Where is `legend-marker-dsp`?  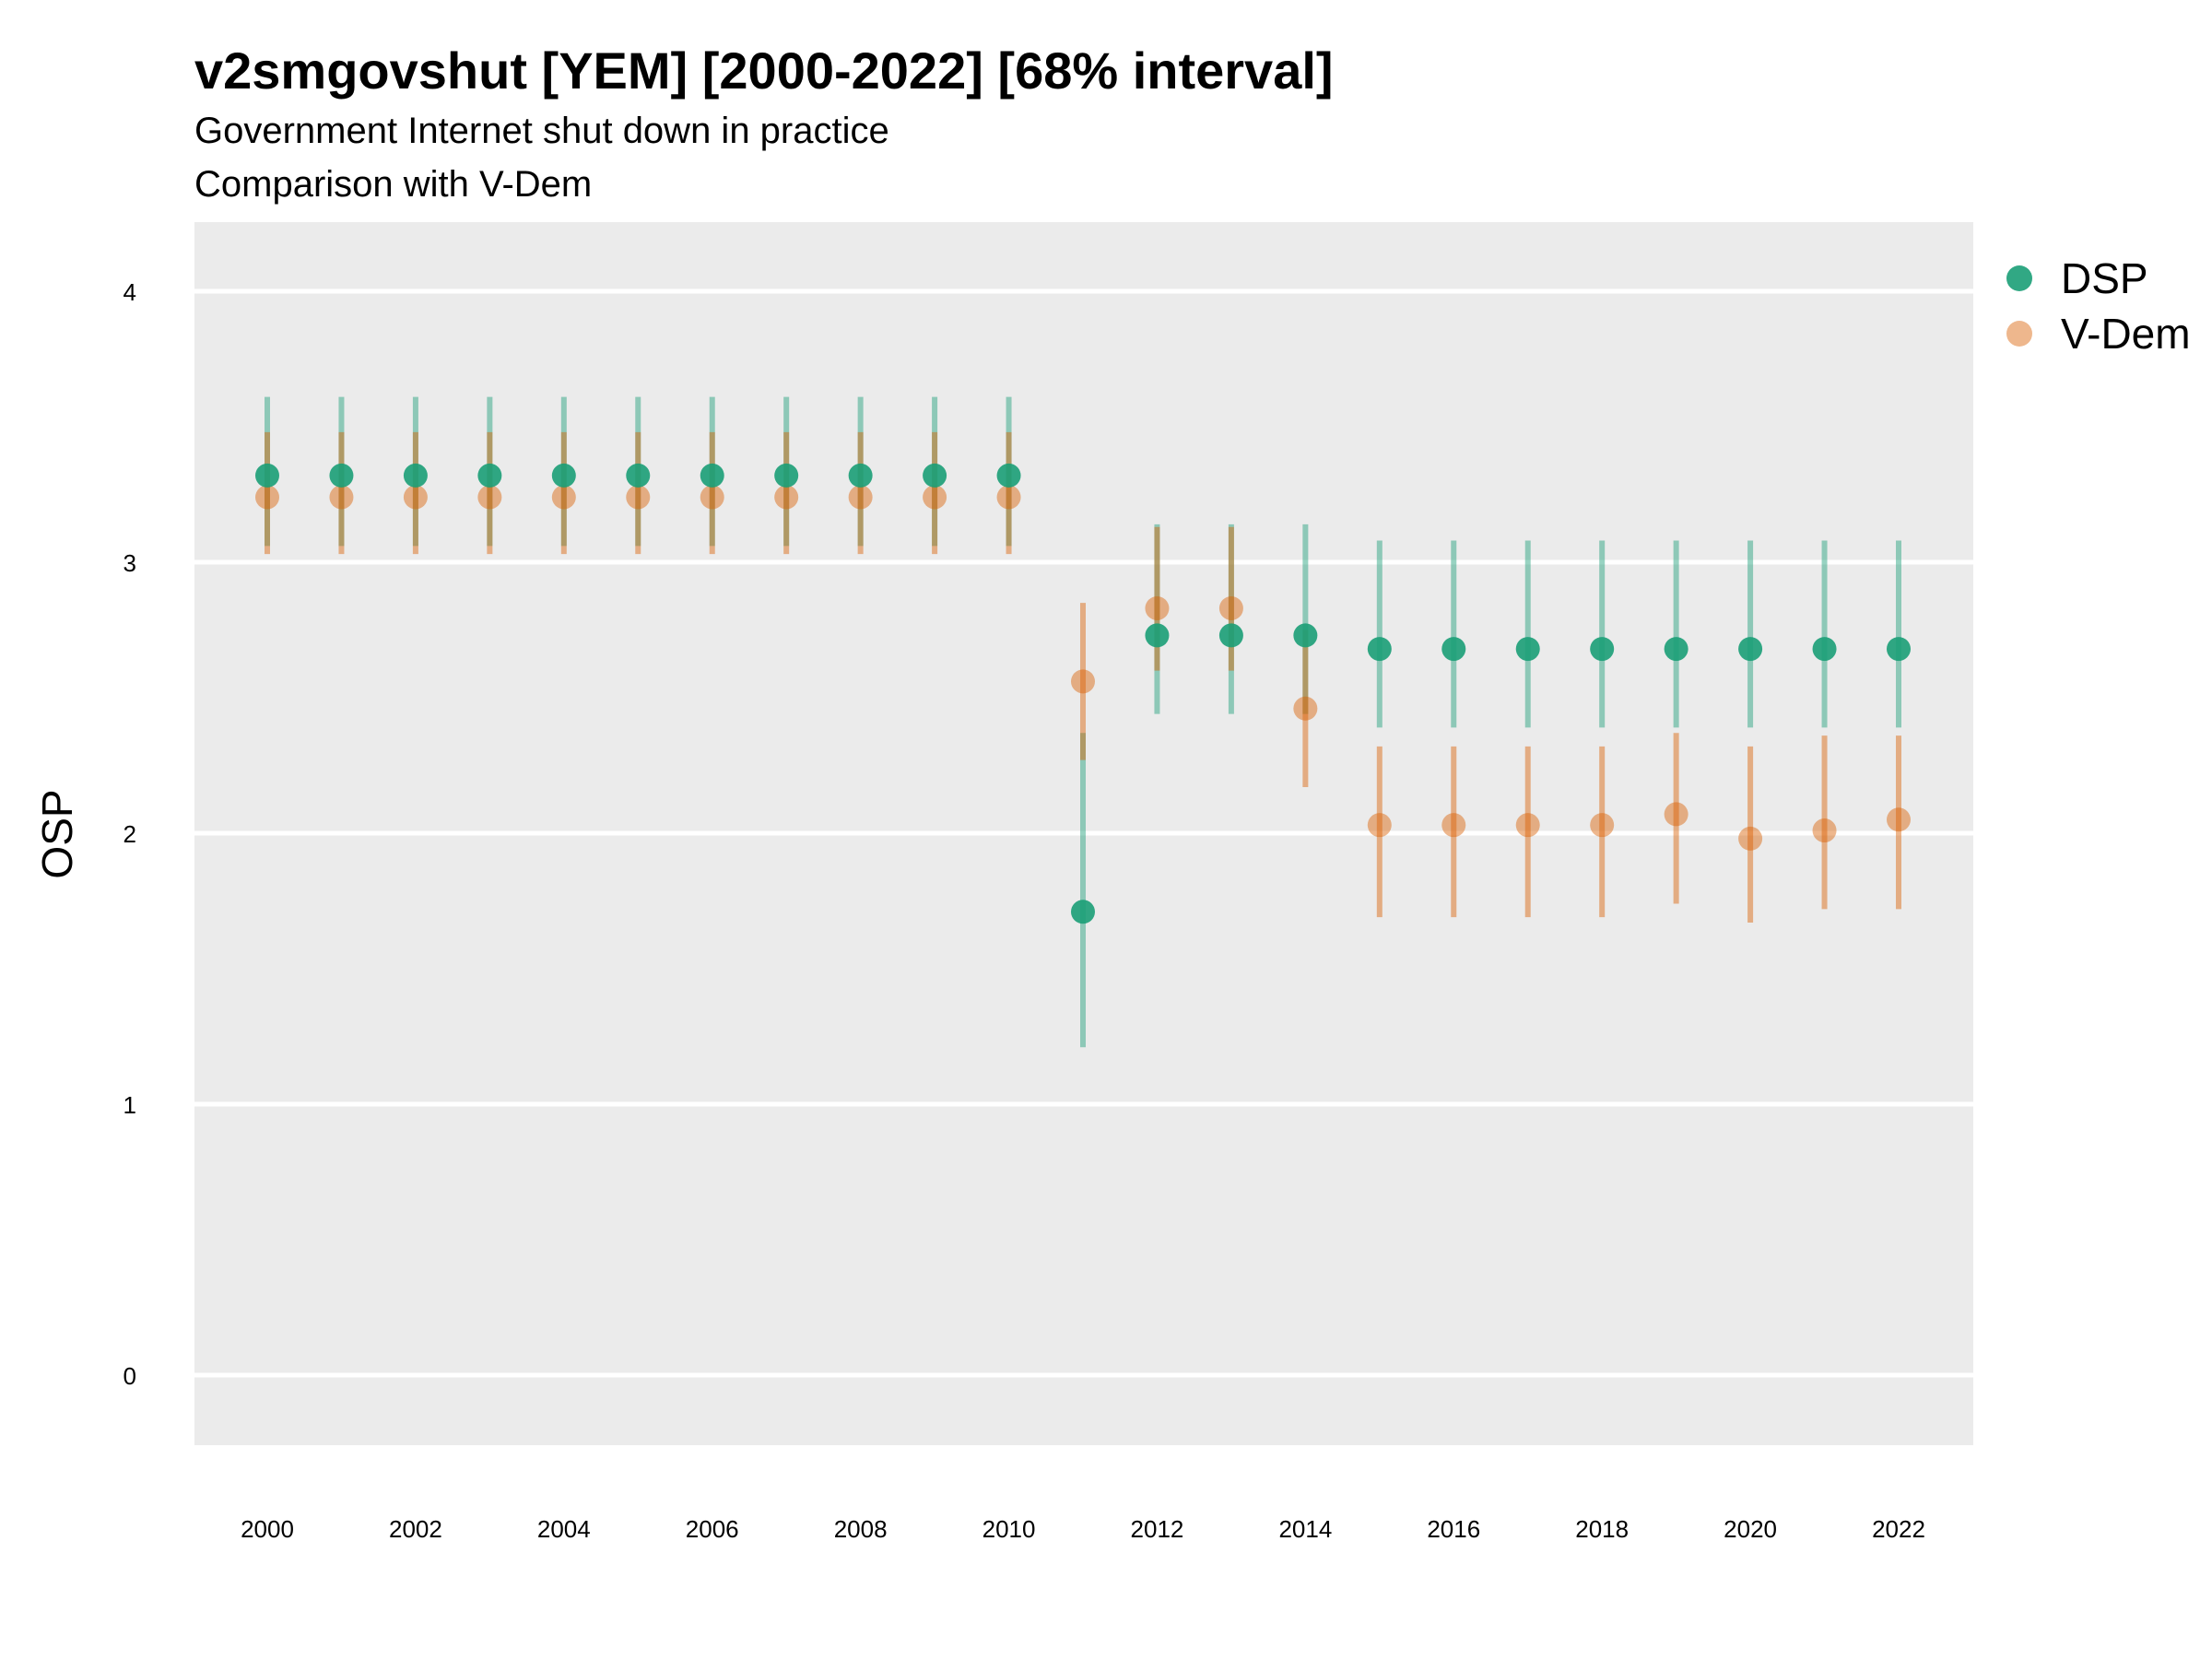
legend-marker-dsp is located at coordinates (2019, 278).